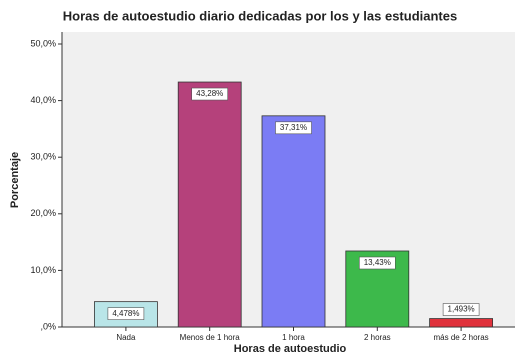 Image resolution: width=519 pixels, height=357 pixels. Describe the element at coordinates (377, 337) in the screenshot. I see `x-tick-label: 2 horas` at that location.